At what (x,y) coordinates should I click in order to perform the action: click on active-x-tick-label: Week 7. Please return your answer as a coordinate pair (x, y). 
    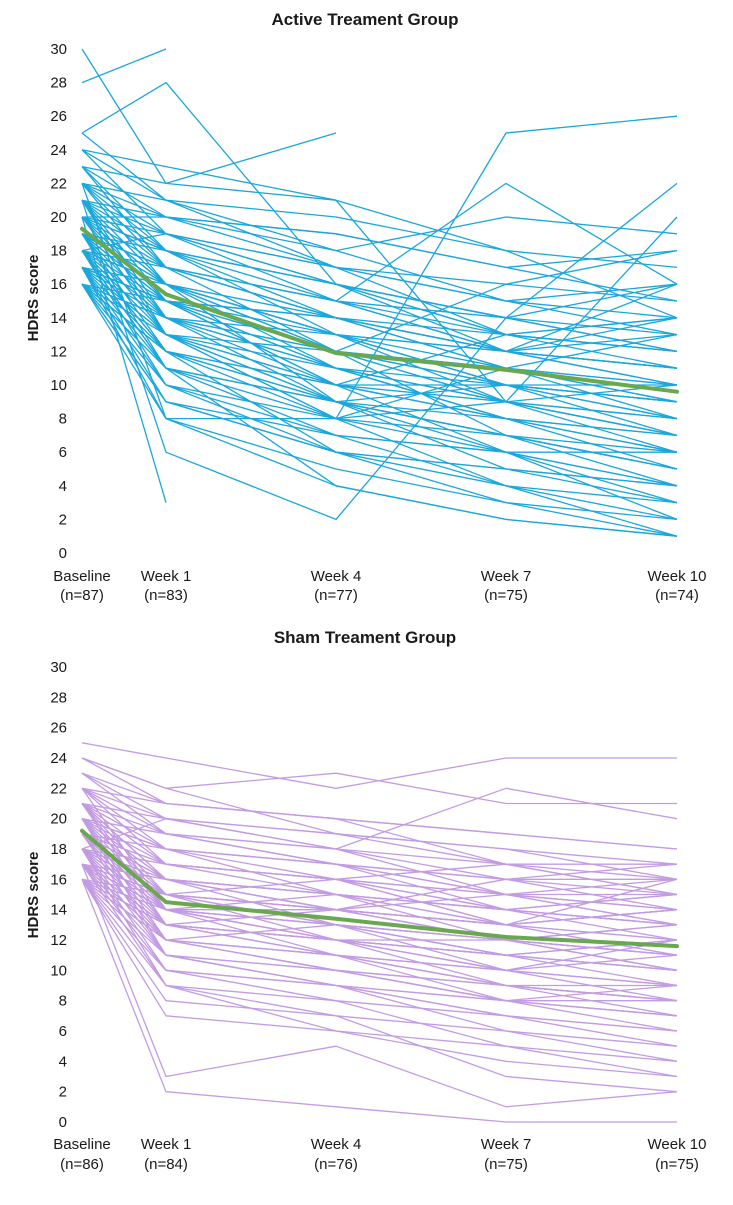
    Looking at the image, I should click on (506, 576).